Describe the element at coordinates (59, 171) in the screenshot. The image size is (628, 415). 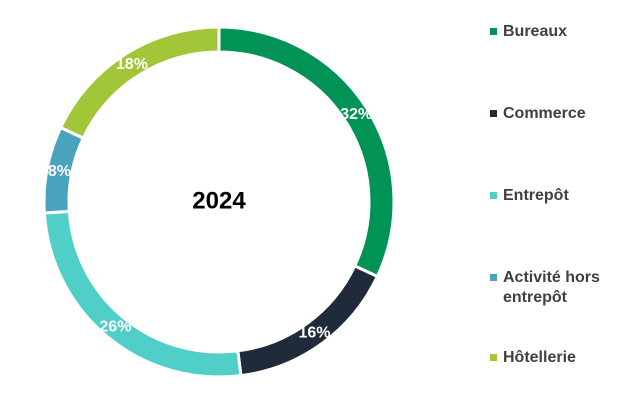
I see `slice-value-label-3: 8%` at that location.